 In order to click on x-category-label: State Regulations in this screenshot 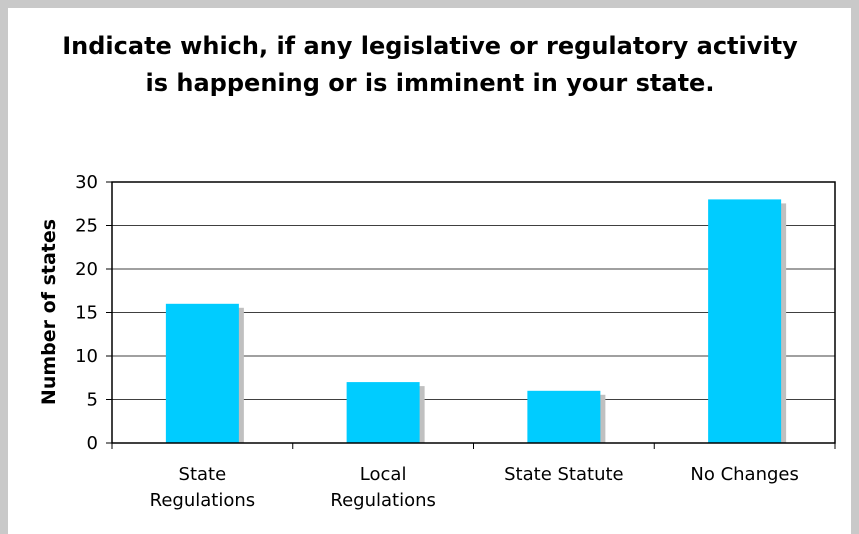, I will do `click(203, 487)`.